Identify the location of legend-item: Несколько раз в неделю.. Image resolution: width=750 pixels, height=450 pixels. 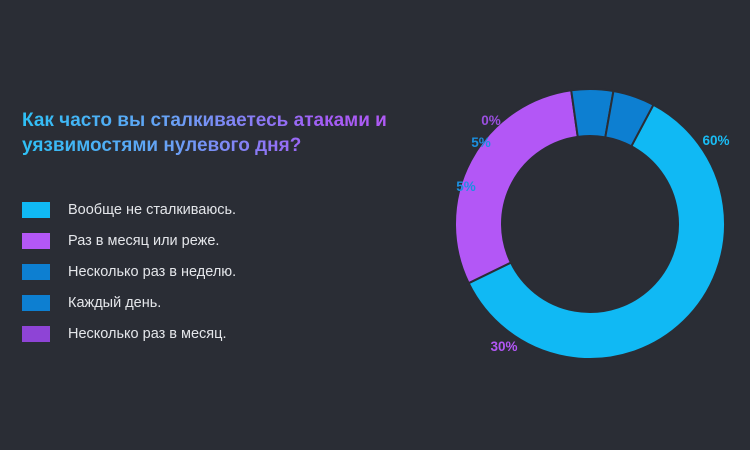
(182, 271).